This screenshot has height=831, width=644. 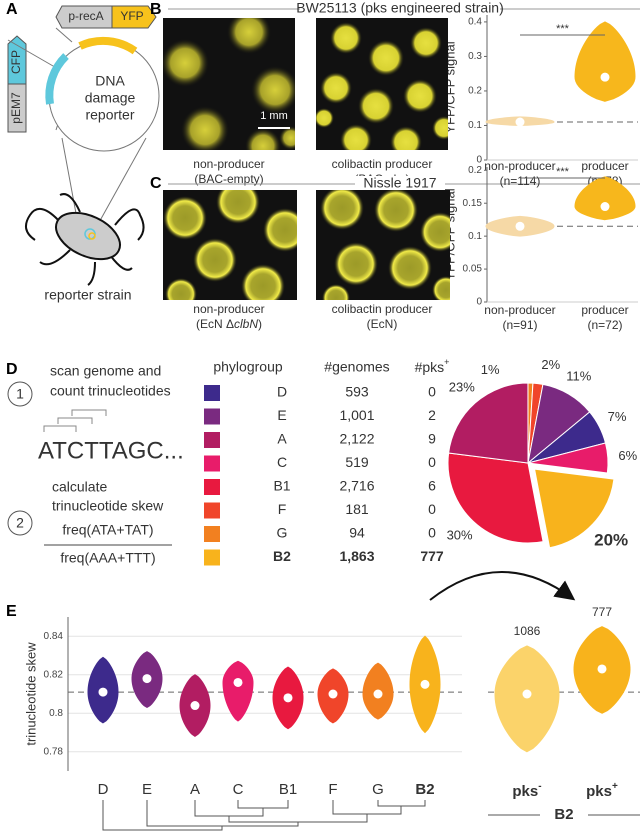 What do you see at coordinates (281, 415) in the screenshot?
I see `table-cell: E` at bounding box center [281, 415].